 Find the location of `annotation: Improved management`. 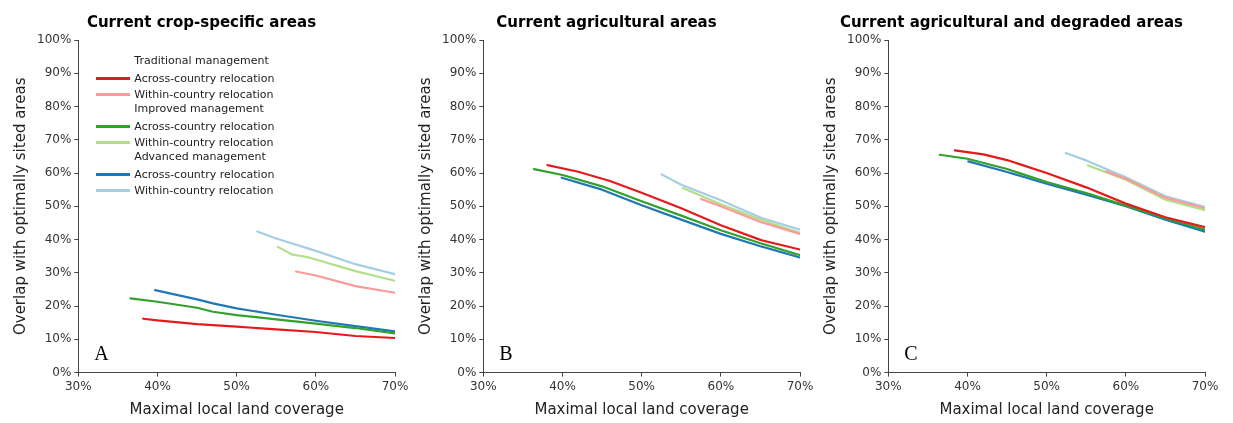

annotation: Improved management is located at coordinates (199, 109).